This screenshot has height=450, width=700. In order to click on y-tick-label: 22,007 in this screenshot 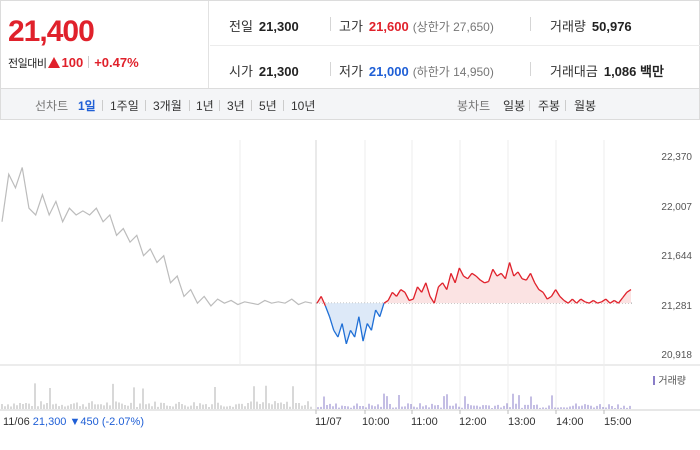, I will do `click(676, 207)`.